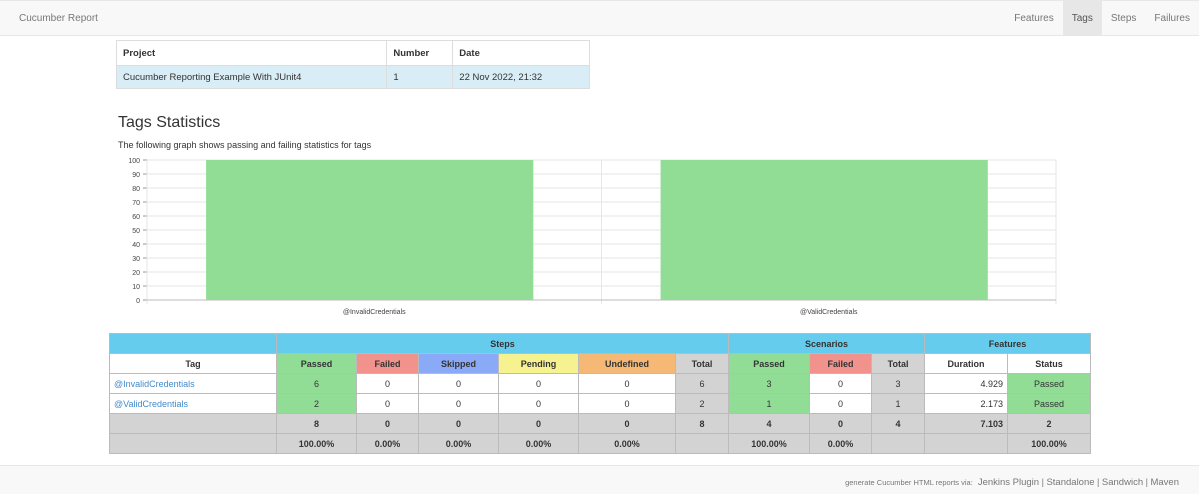  What do you see at coordinates (169, 122) in the screenshot?
I see `section-title: Tags Statistics` at bounding box center [169, 122].